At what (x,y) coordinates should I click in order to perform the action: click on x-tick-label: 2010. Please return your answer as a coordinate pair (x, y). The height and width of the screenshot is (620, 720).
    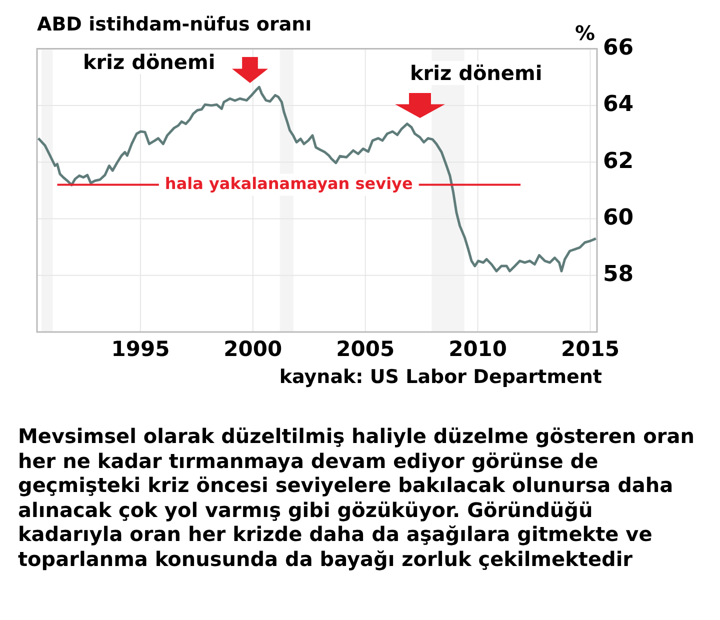
    Looking at the image, I should click on (478, 349).